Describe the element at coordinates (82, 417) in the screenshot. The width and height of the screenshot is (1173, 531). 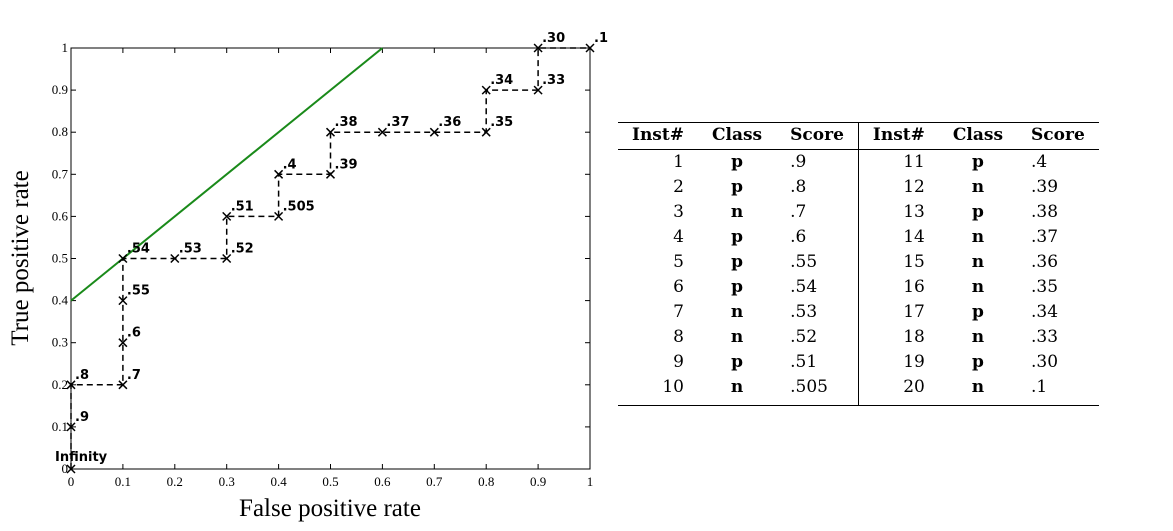
I see `roc-point-label: .9` at that location.